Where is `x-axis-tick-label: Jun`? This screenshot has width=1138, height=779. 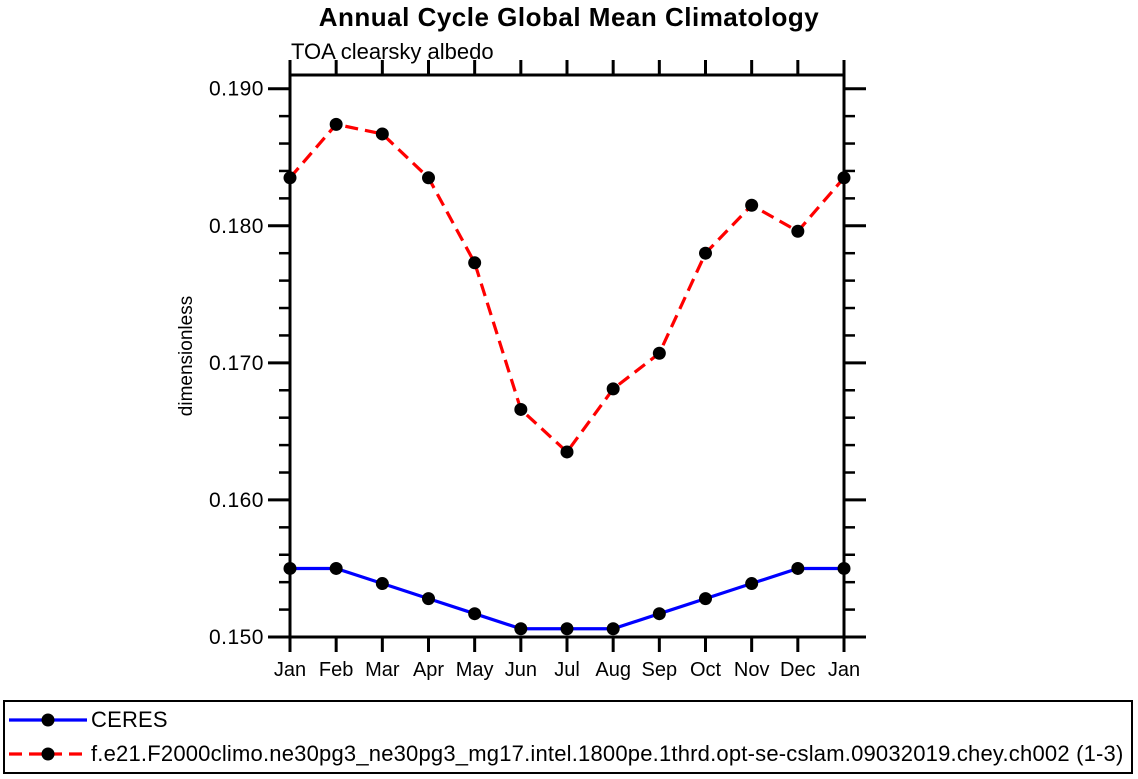
x-axis-tick-label: Jun is located at coordinates (521, 670).